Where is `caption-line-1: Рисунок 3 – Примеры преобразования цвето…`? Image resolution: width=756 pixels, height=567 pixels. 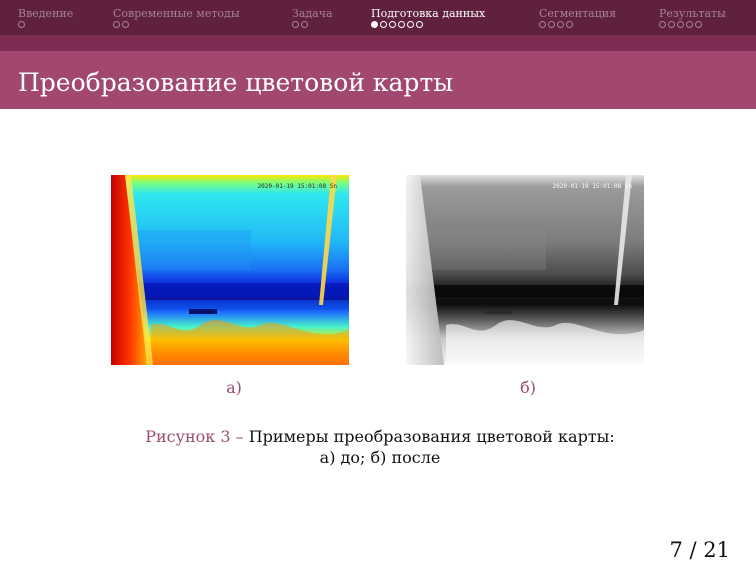 caption-line-1: Рисунок 3 – Примеры преобразования цвето… is located at coordinates (380, 436).